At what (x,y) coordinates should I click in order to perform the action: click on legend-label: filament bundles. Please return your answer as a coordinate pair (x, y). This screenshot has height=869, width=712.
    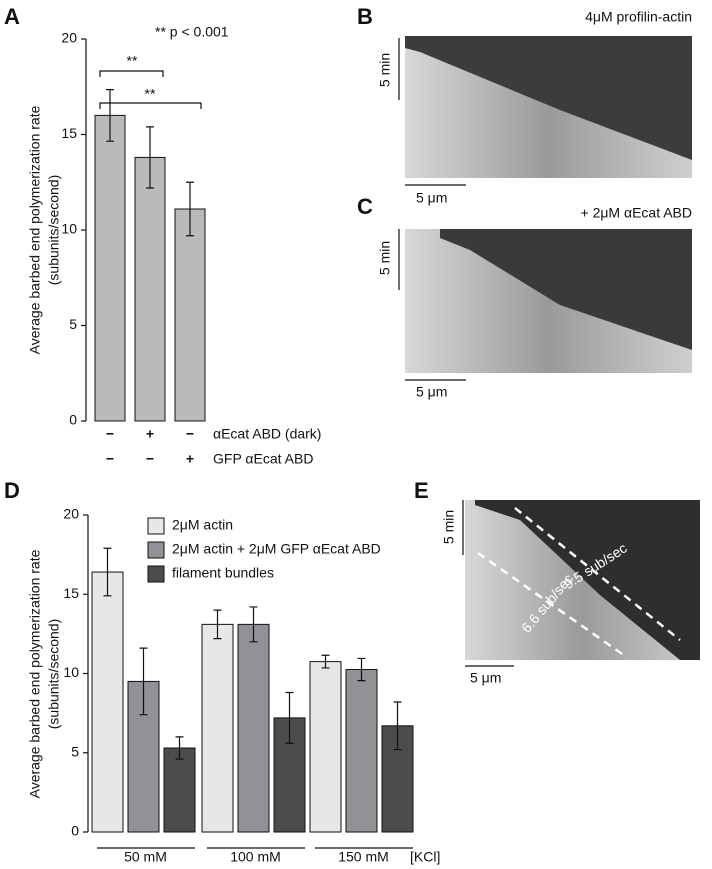
    Looking at the image, I should click on (223, 573).